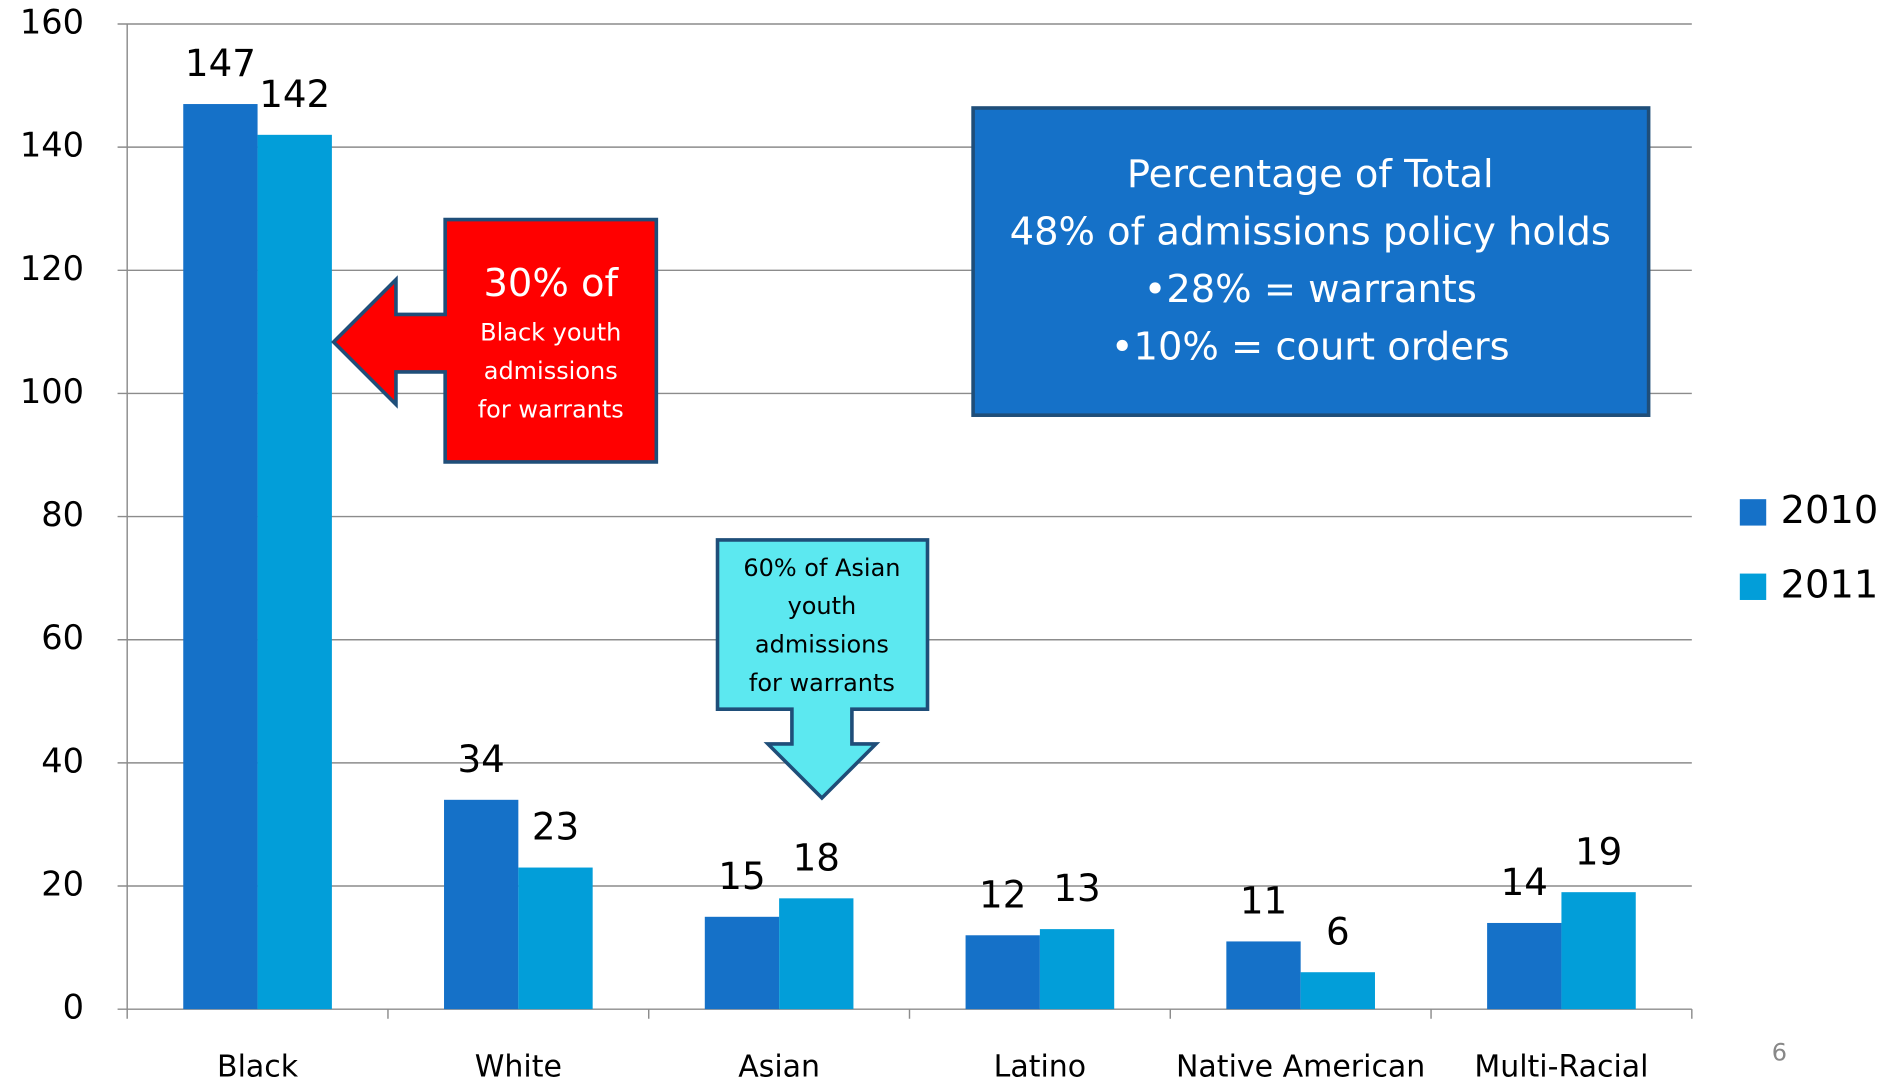 The height and width of the screenshot is (1082, 1879). Describe the element at coordinates (62, 514) in the screenshot. I see `y-tick-label: 80` at that location.